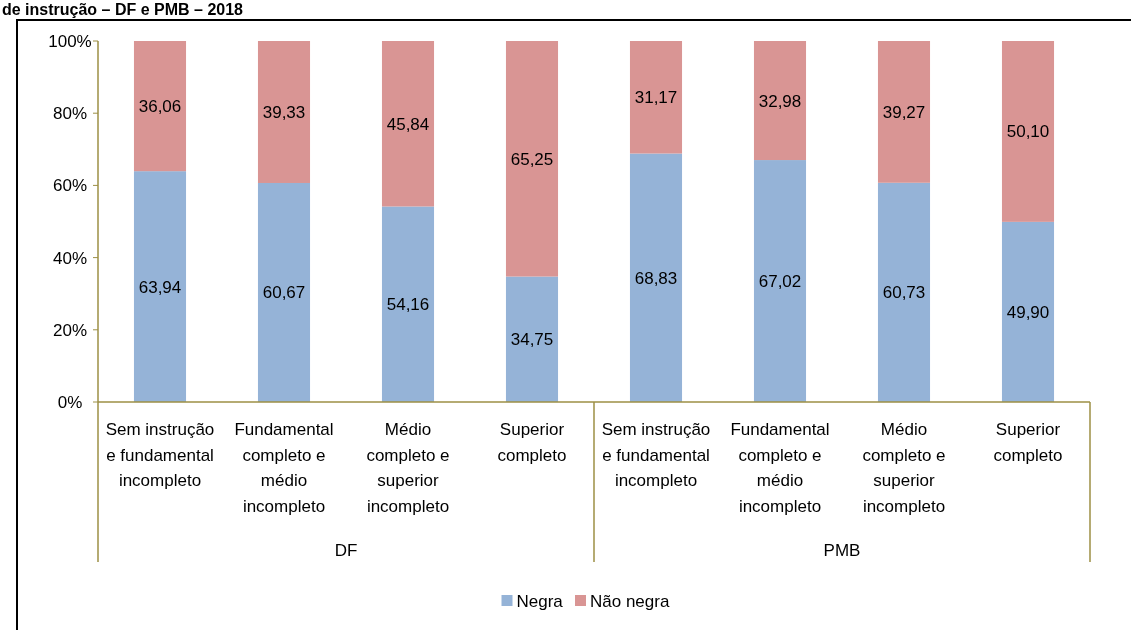  I want to click on data-label: 36,06, so click(160, 107).